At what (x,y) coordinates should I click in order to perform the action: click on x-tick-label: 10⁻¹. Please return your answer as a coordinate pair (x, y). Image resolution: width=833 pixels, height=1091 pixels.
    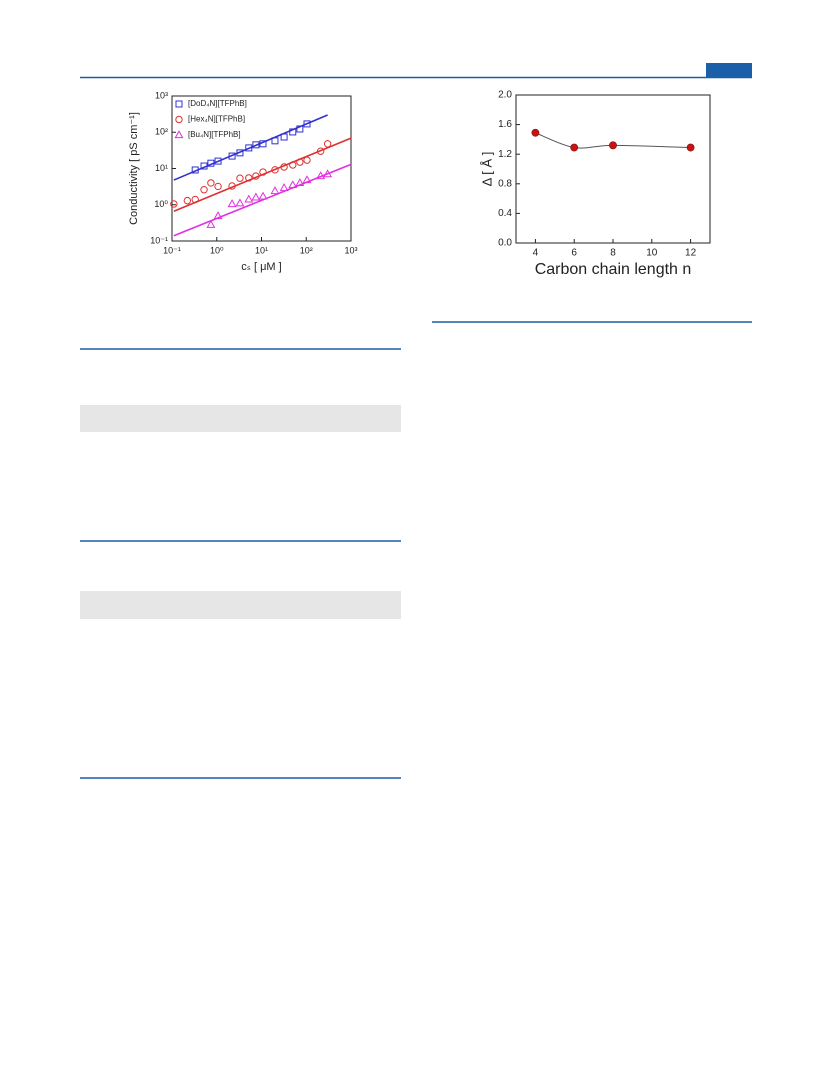
    Looking at the image, I should click on (172, 250).